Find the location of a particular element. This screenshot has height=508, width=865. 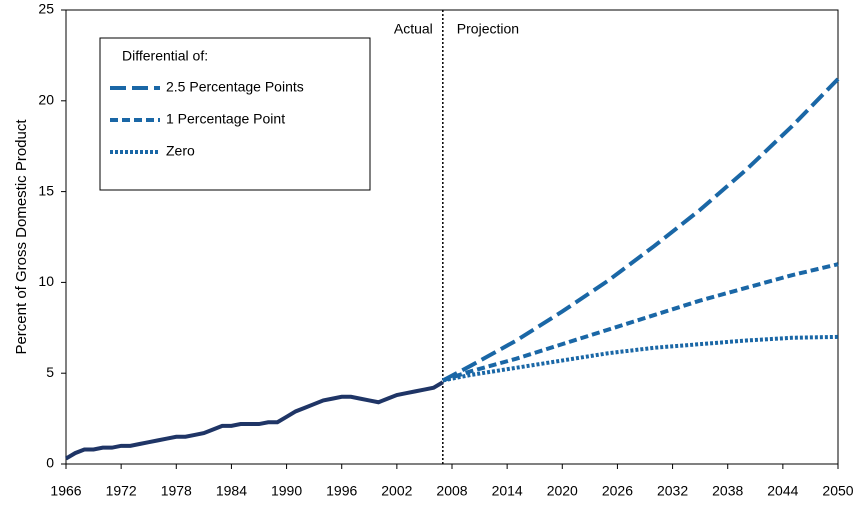

x-tick-label: 1972 is located at coordinates (121, 491).